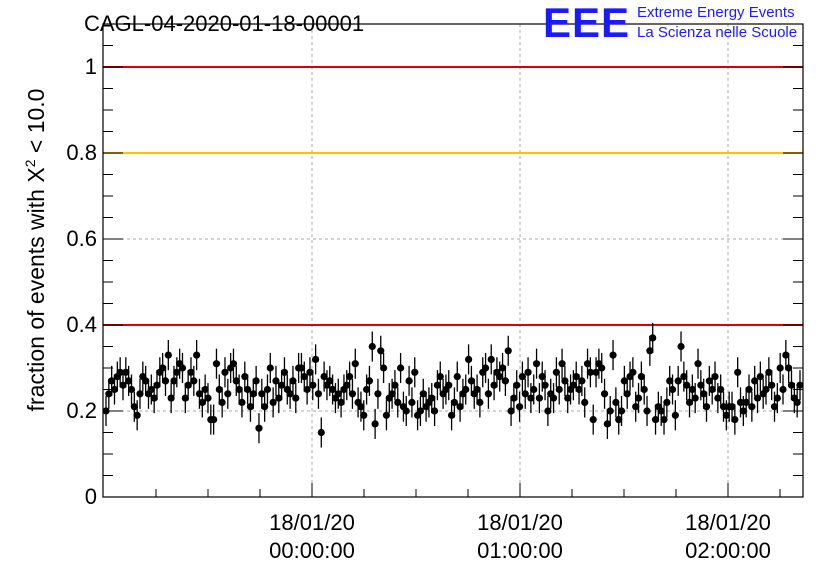  I want to click on eee-logo: EEE, so click(587, 23).